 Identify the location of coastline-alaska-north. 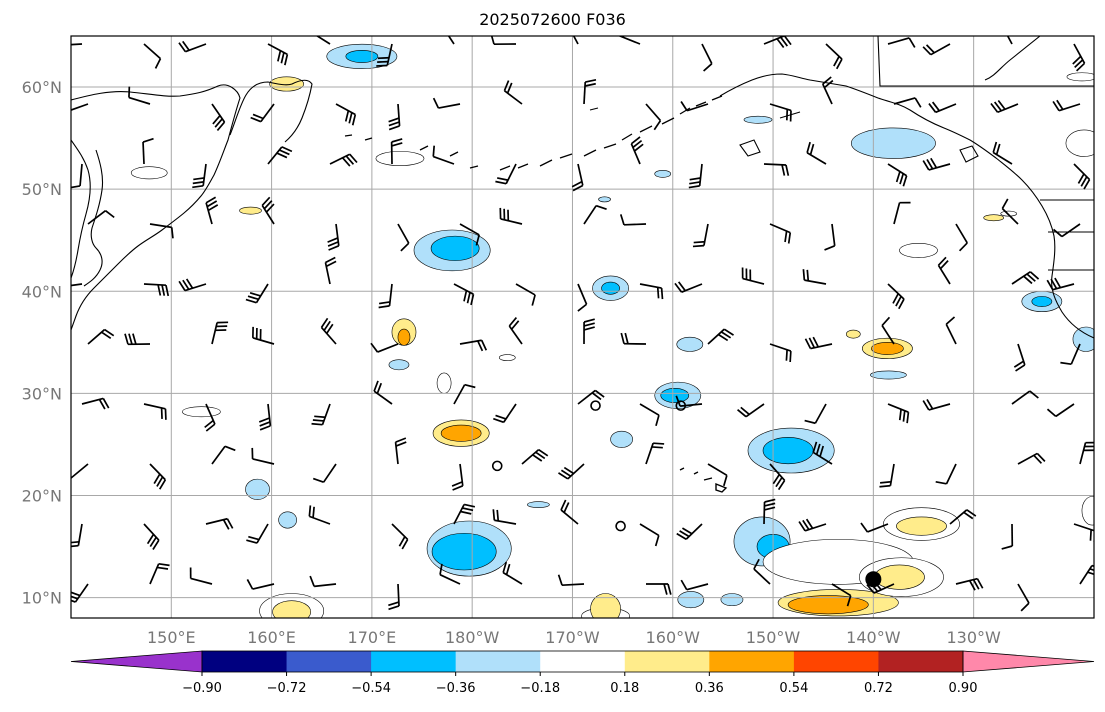
(985, 61).